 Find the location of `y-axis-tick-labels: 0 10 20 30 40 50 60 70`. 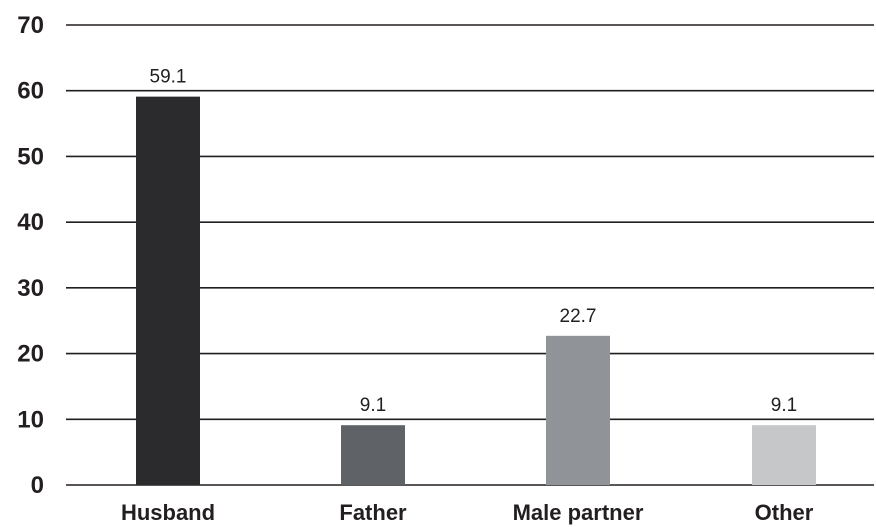

y-axis-tick-labels: 0 10 20 30 40 50 60 70 is located at coordinates (30, 255).